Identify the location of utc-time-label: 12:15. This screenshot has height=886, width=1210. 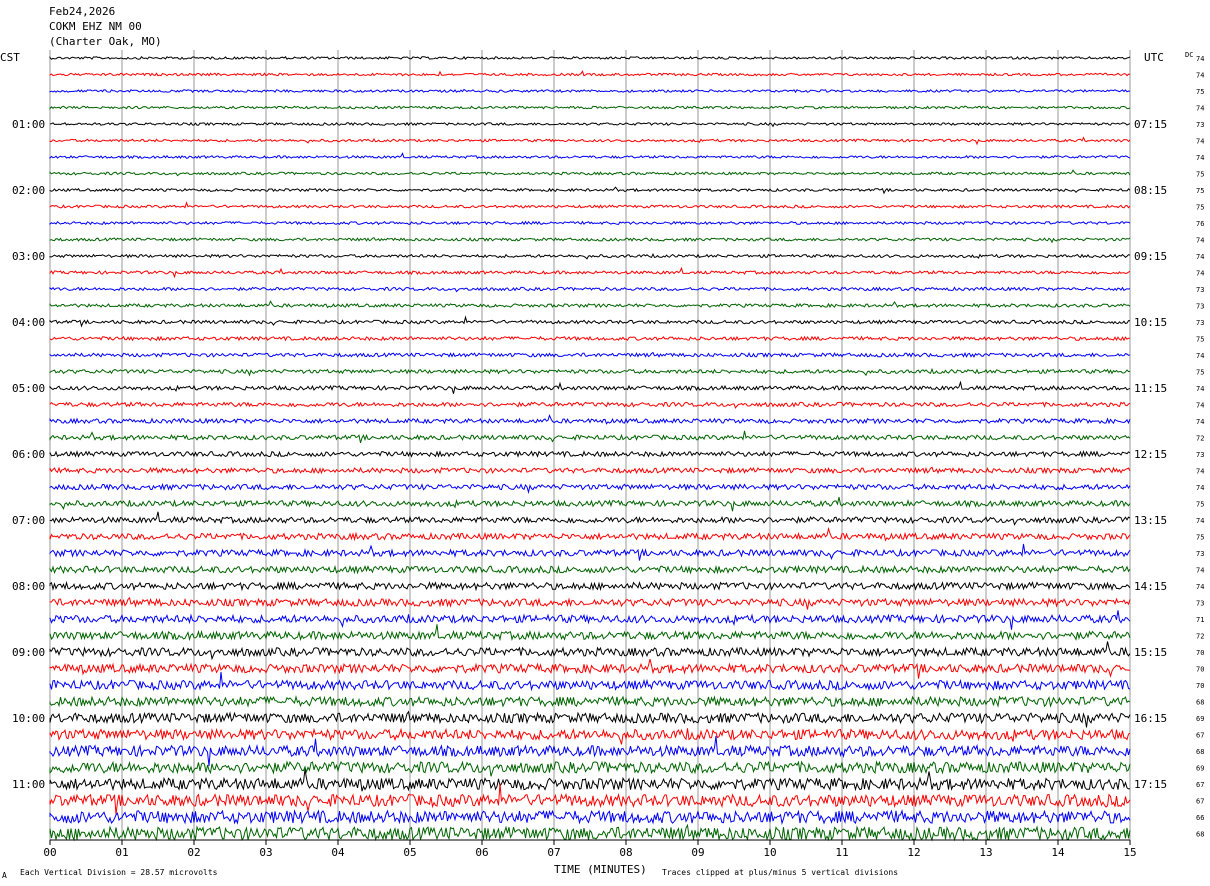
(1150, 454).